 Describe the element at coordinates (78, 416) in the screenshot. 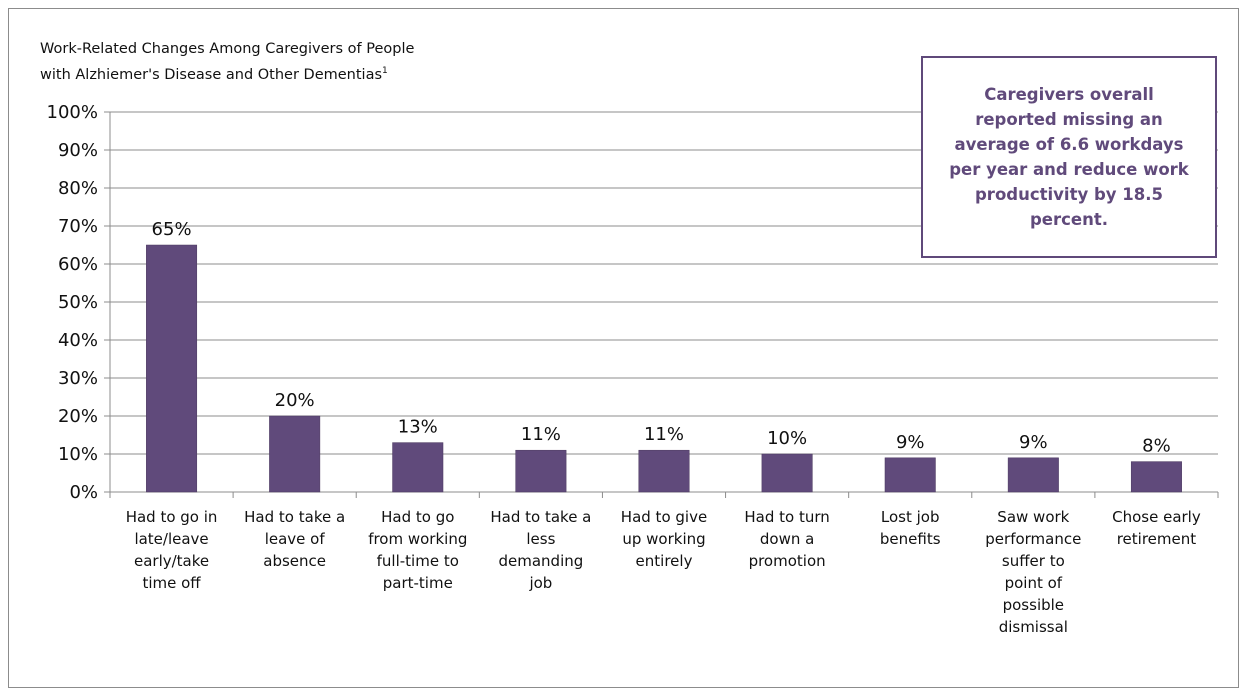

I see `y-tick-label: 20%` at that location.